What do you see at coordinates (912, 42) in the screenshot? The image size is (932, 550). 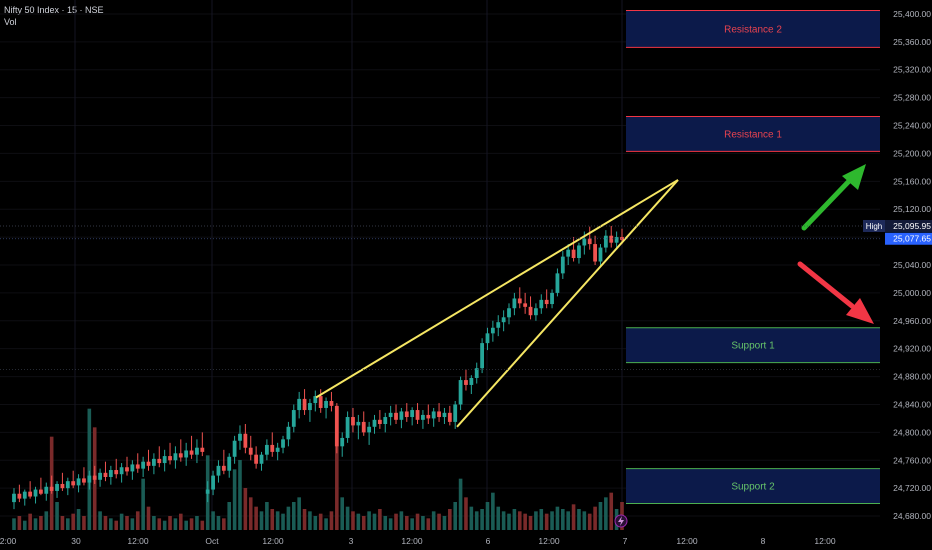 I see `price-tick-label: 25,360.00` at bounding box center [912, 42].